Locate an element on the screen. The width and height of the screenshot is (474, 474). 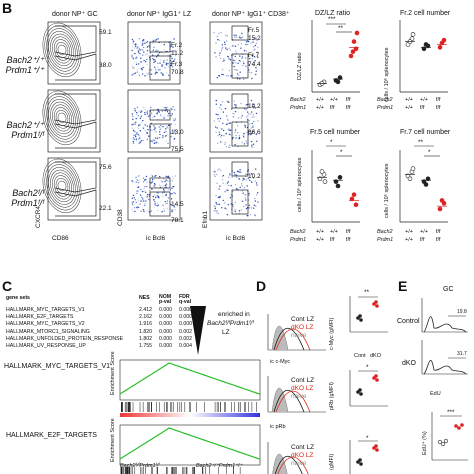
cd38-r1-fr7: Fr.7 is located at coordinates (254, 55).